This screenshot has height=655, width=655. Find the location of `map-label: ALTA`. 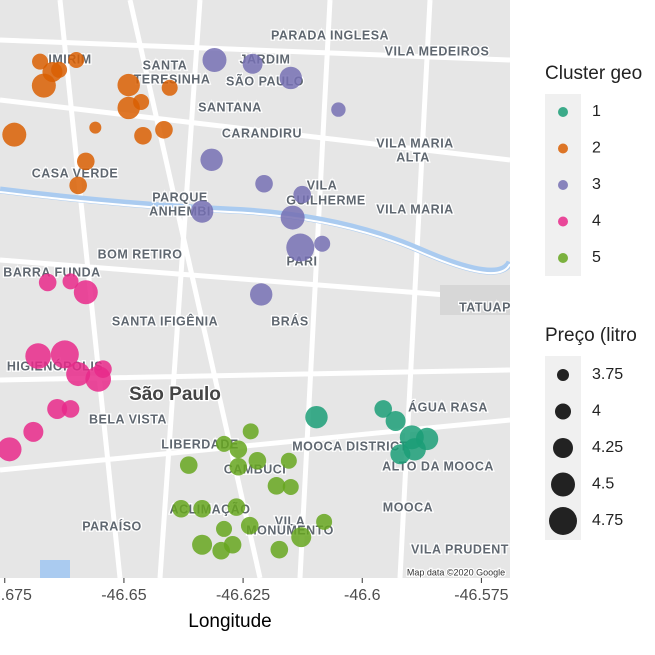

map-label: ALTA is located at coordinates (412, 157).